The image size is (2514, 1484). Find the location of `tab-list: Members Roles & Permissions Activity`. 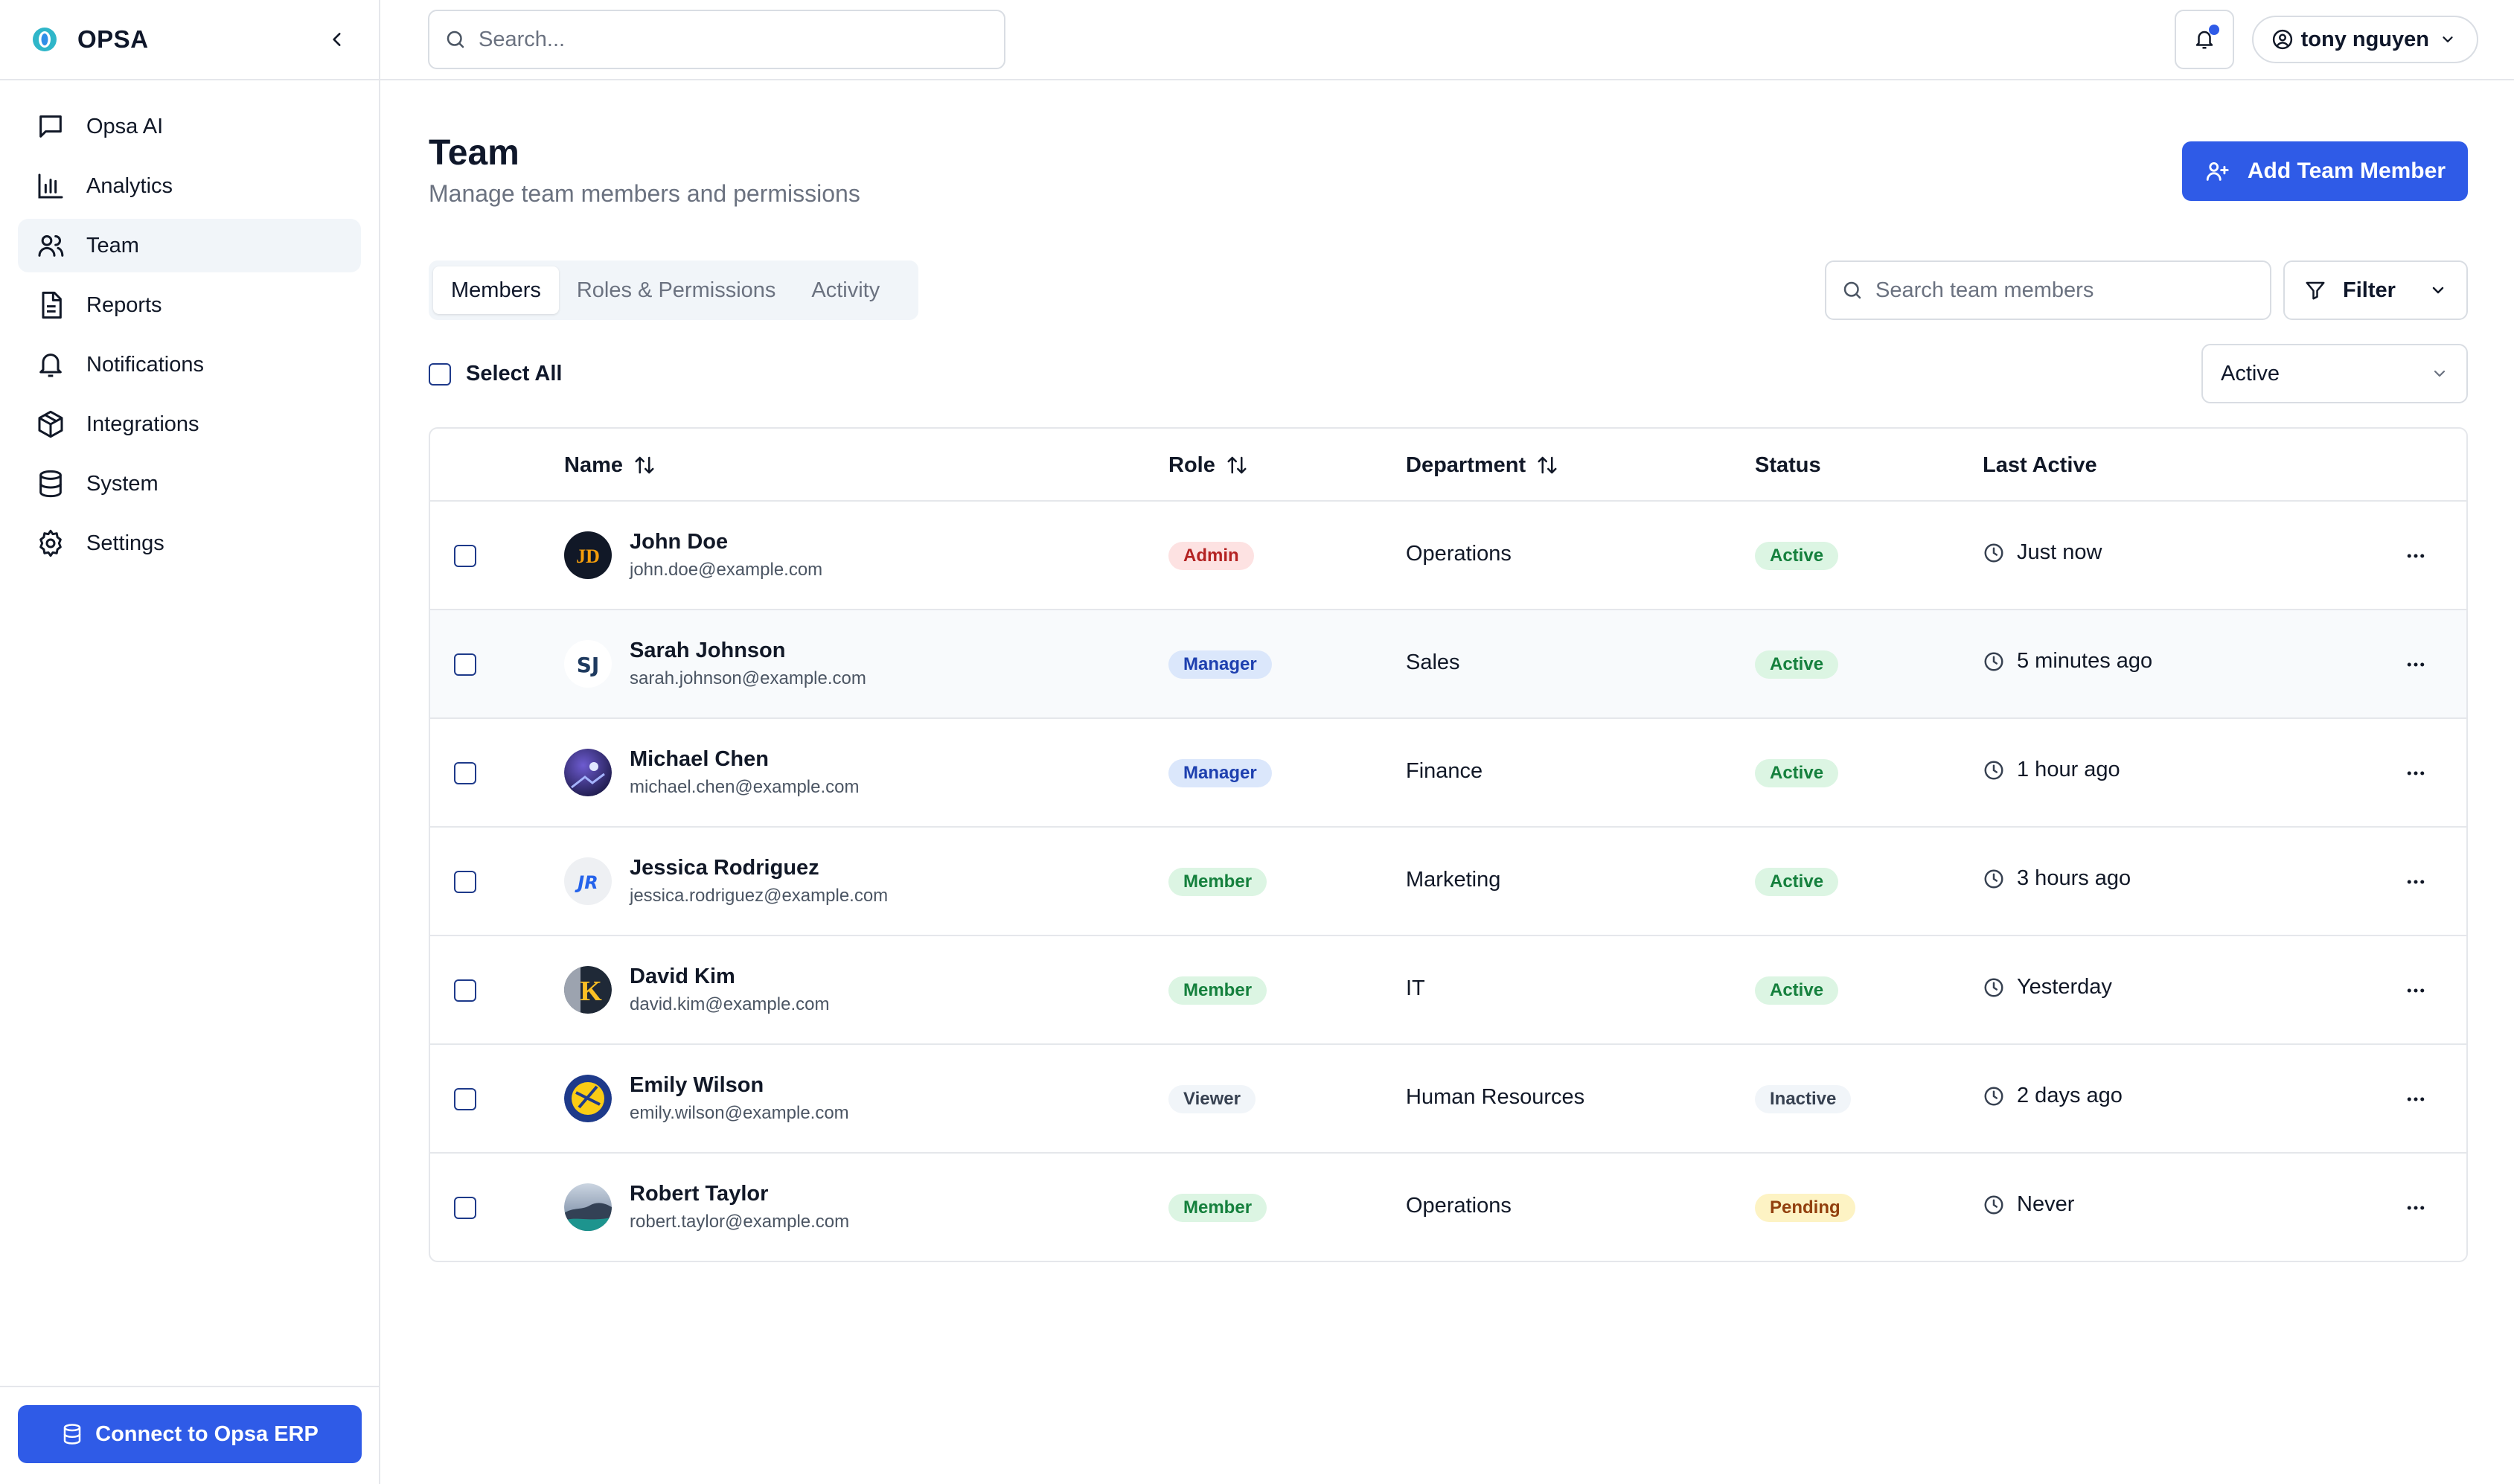

tab-list: Members Roles & Permissions Activity is located at coordinates (673, 290).